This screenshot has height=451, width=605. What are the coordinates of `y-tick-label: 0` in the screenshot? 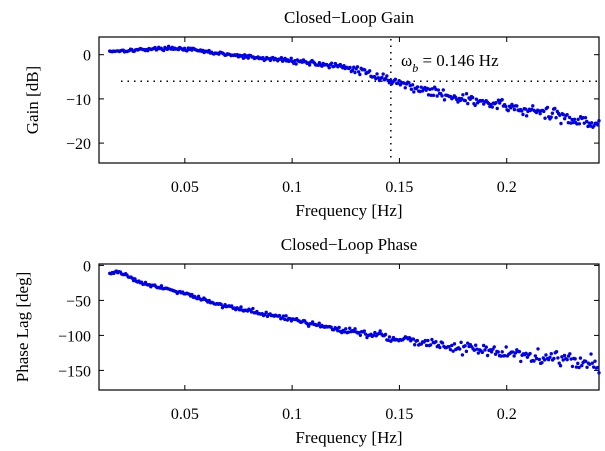 It's located at (87, 266).